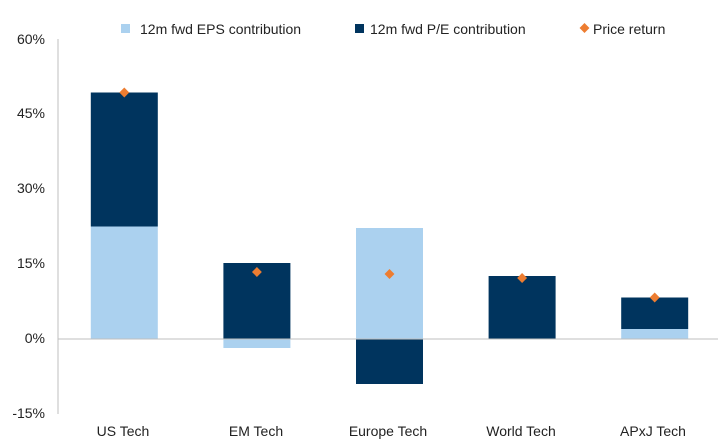 The image size is (720, 445). Describe the element at coordinates (28, 226) in the screenshot. I see `y-axis-tick-labels: -15% 0% 15% 30% 45% 60%` at that location.